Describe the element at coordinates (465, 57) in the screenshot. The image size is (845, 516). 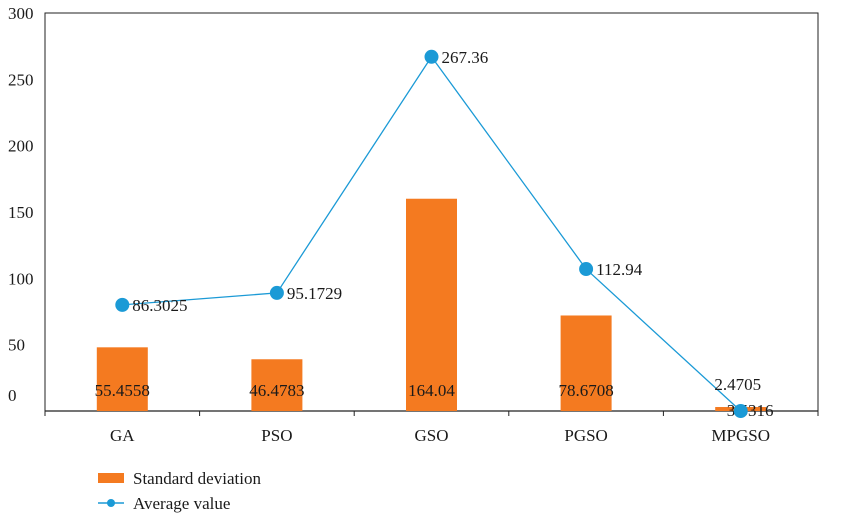
I see `line-data-label: 267.36` at that location.